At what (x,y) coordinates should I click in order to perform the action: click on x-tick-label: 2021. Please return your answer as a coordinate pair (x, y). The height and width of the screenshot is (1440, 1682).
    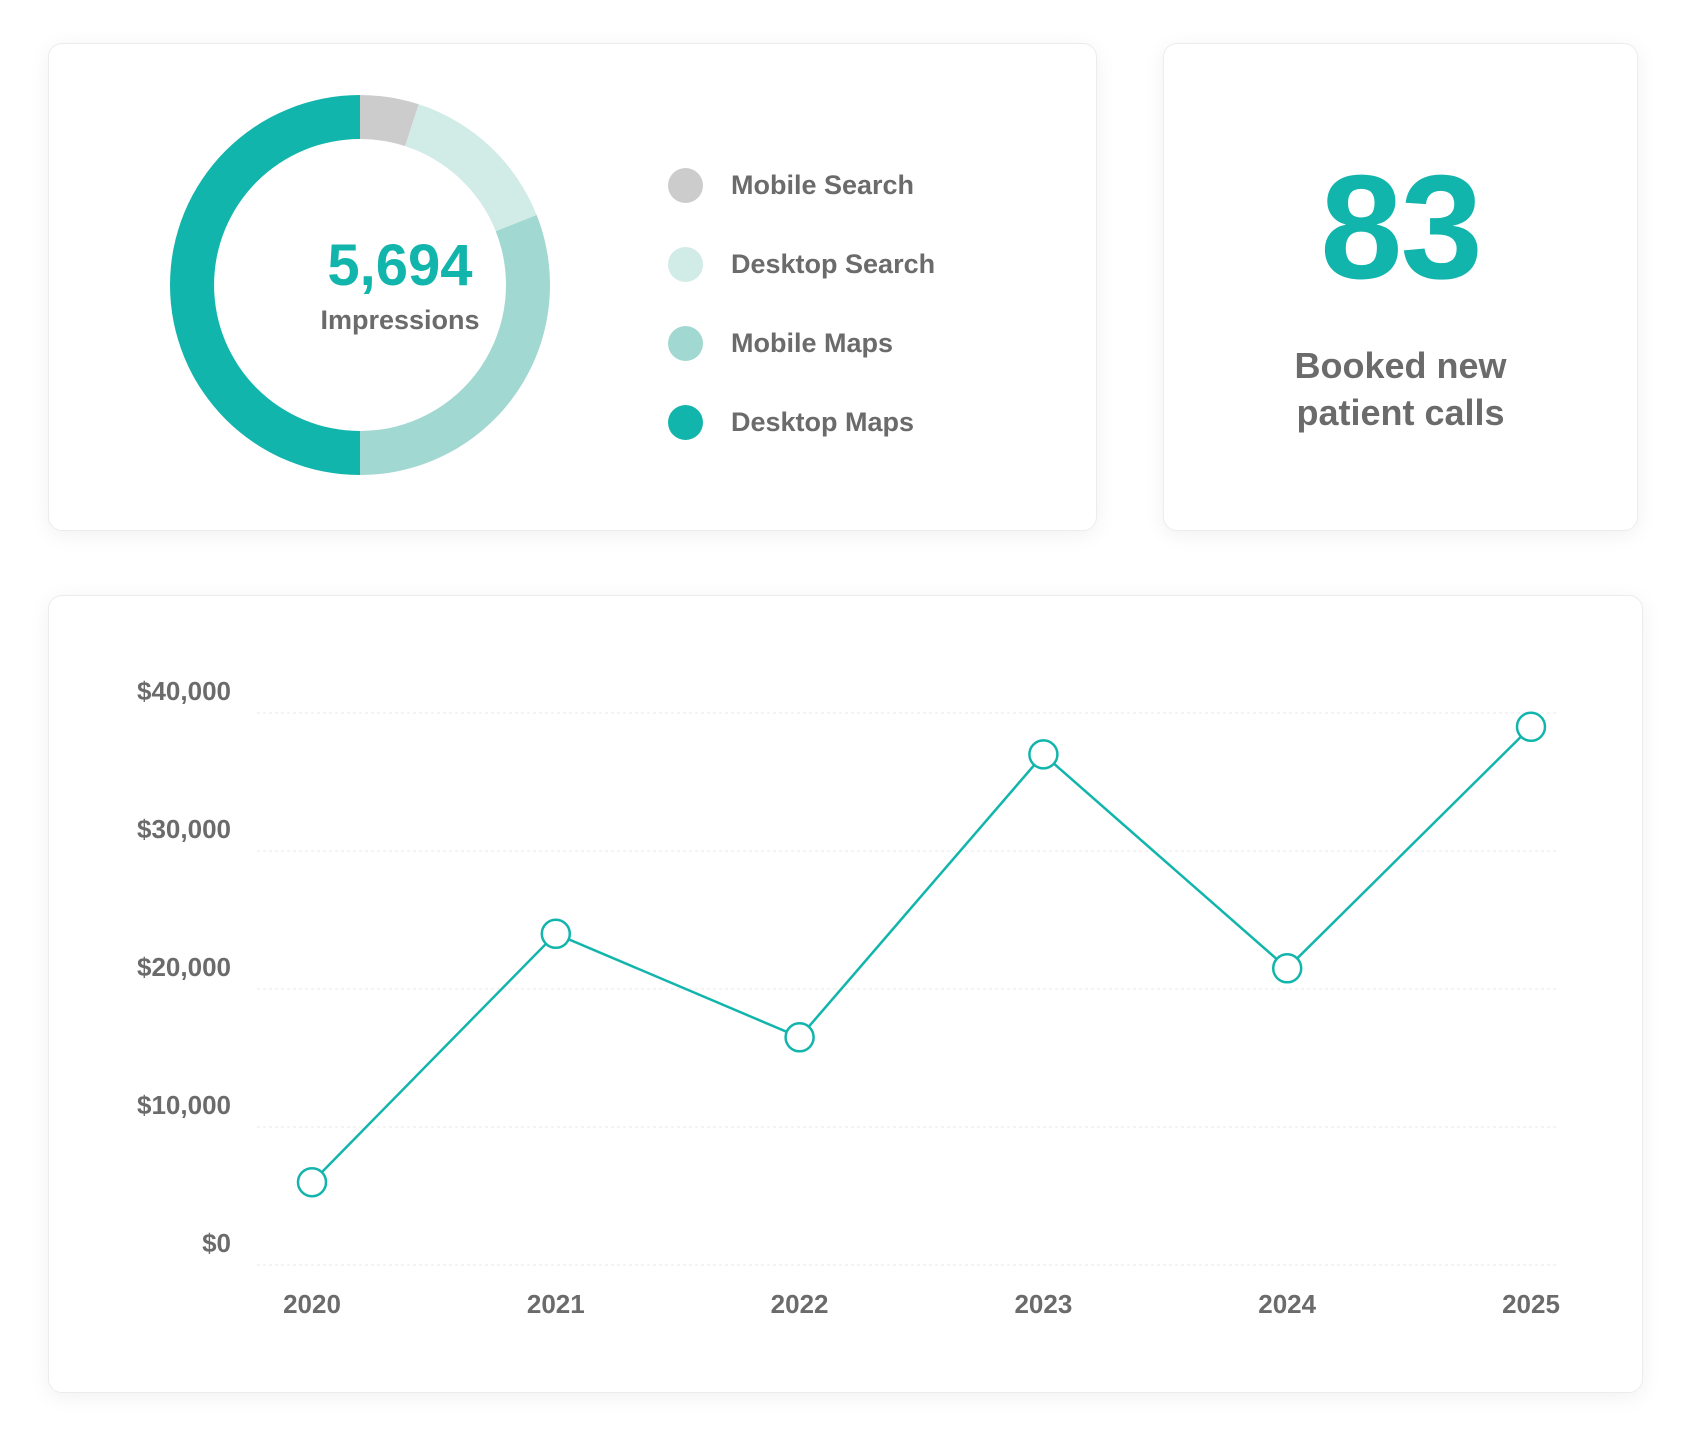
    Looking at the image, I should click on (556, 1304).